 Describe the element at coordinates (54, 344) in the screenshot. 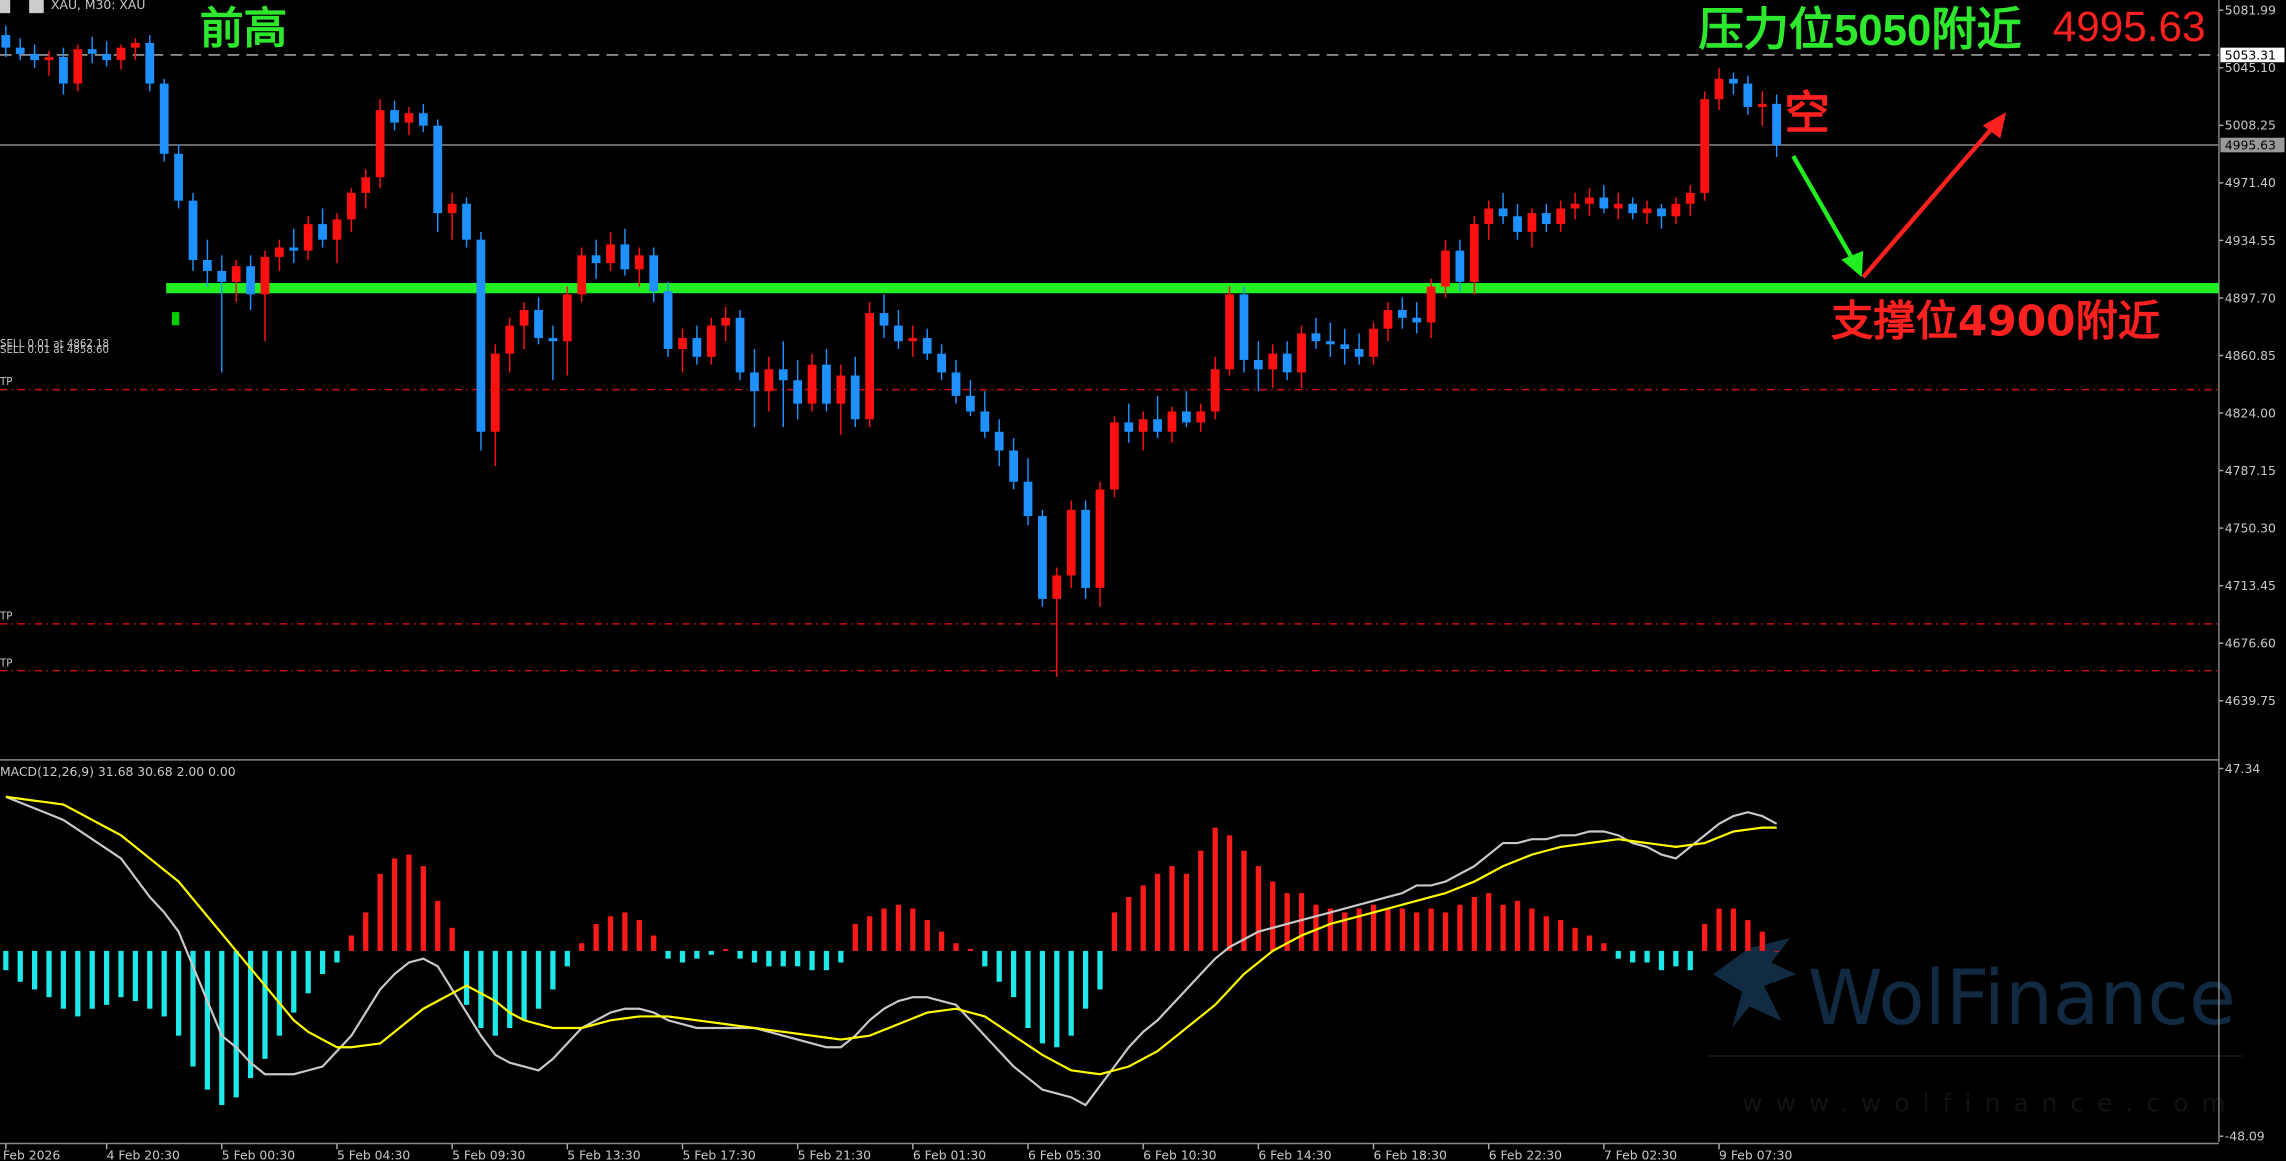

I see `sell-order-label: SELL 0.01 at 4862.18` at that location.